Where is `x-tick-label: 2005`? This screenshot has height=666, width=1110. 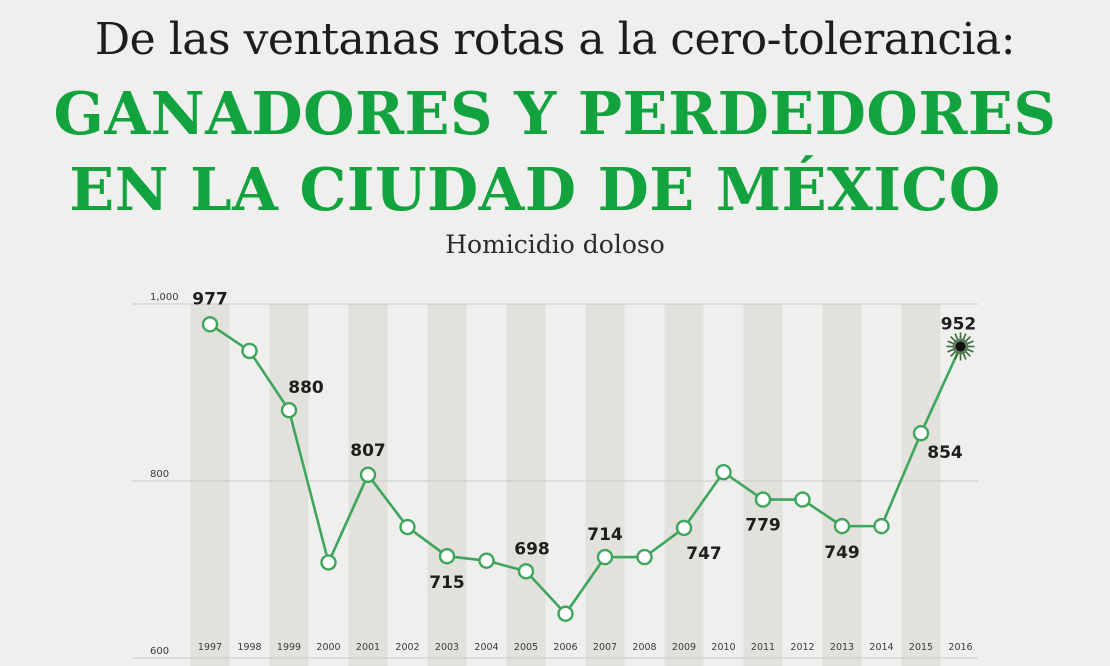
x-tick-label: 2005 is located at coordinates (526, 647).